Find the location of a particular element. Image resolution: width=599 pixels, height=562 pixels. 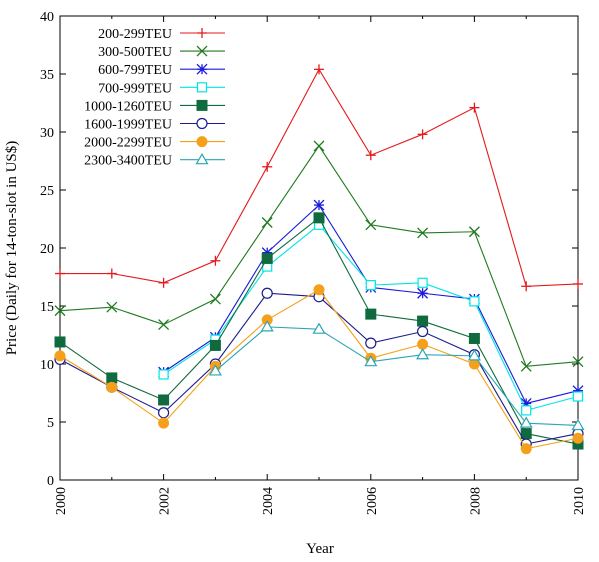

legend-item: 2000-2299TEU is located at coordinates (154, 143).